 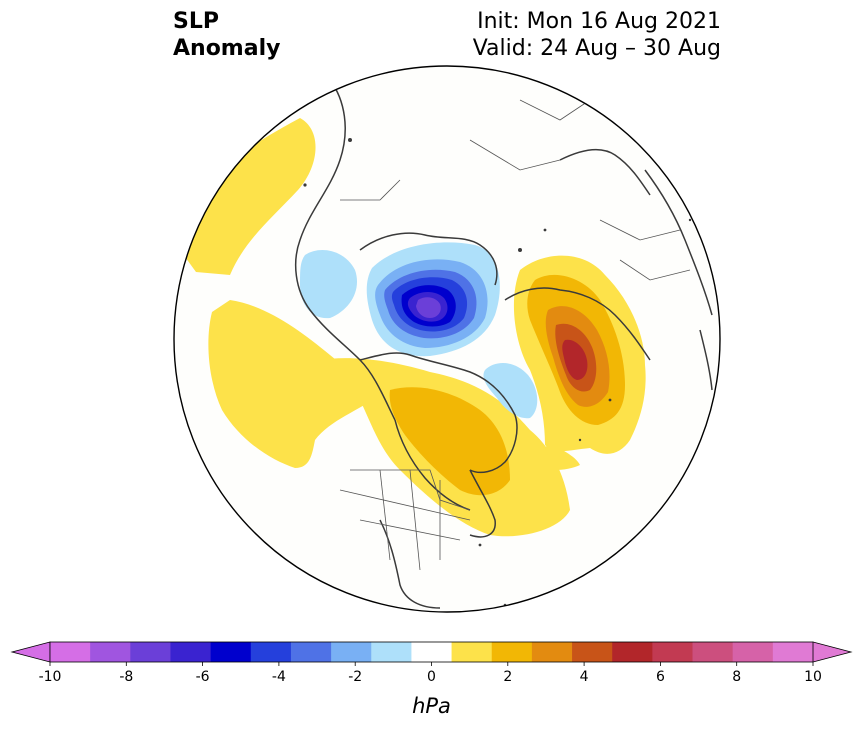 What do you see at coordinates (433, 299) in the screenshot?
I see `anomaly-low-greenland-sea` at bounding box center [433, 299].